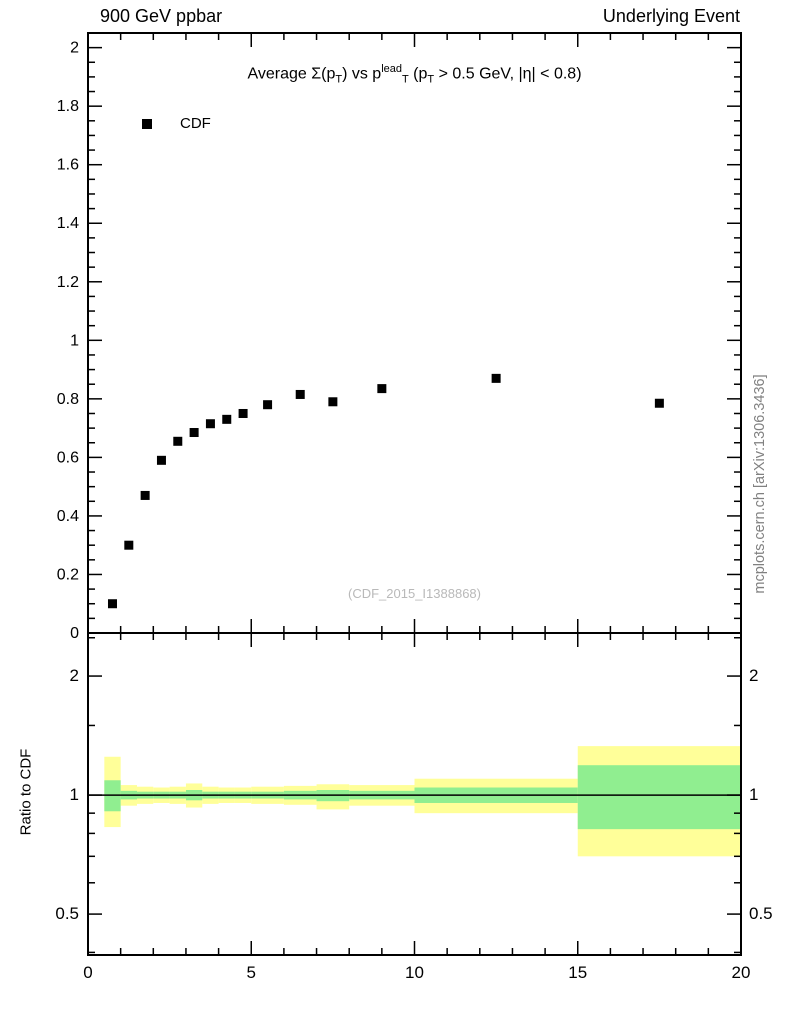 This screenshot has width=786, height=1024. Describe the element at coordinates (147, 123) in the screenshot. I see `filled-square-marker-icon` at that location.